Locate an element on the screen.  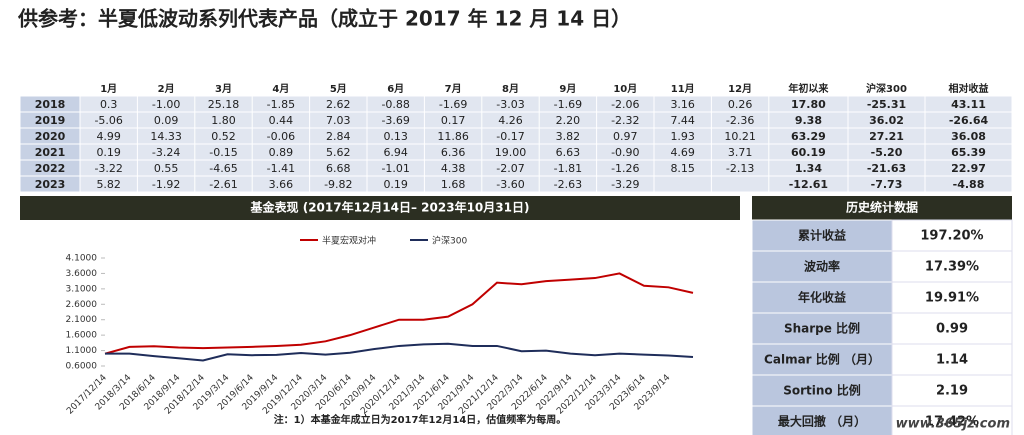
table-header-cell: 相对收益 is located at coordinates (969, 88).